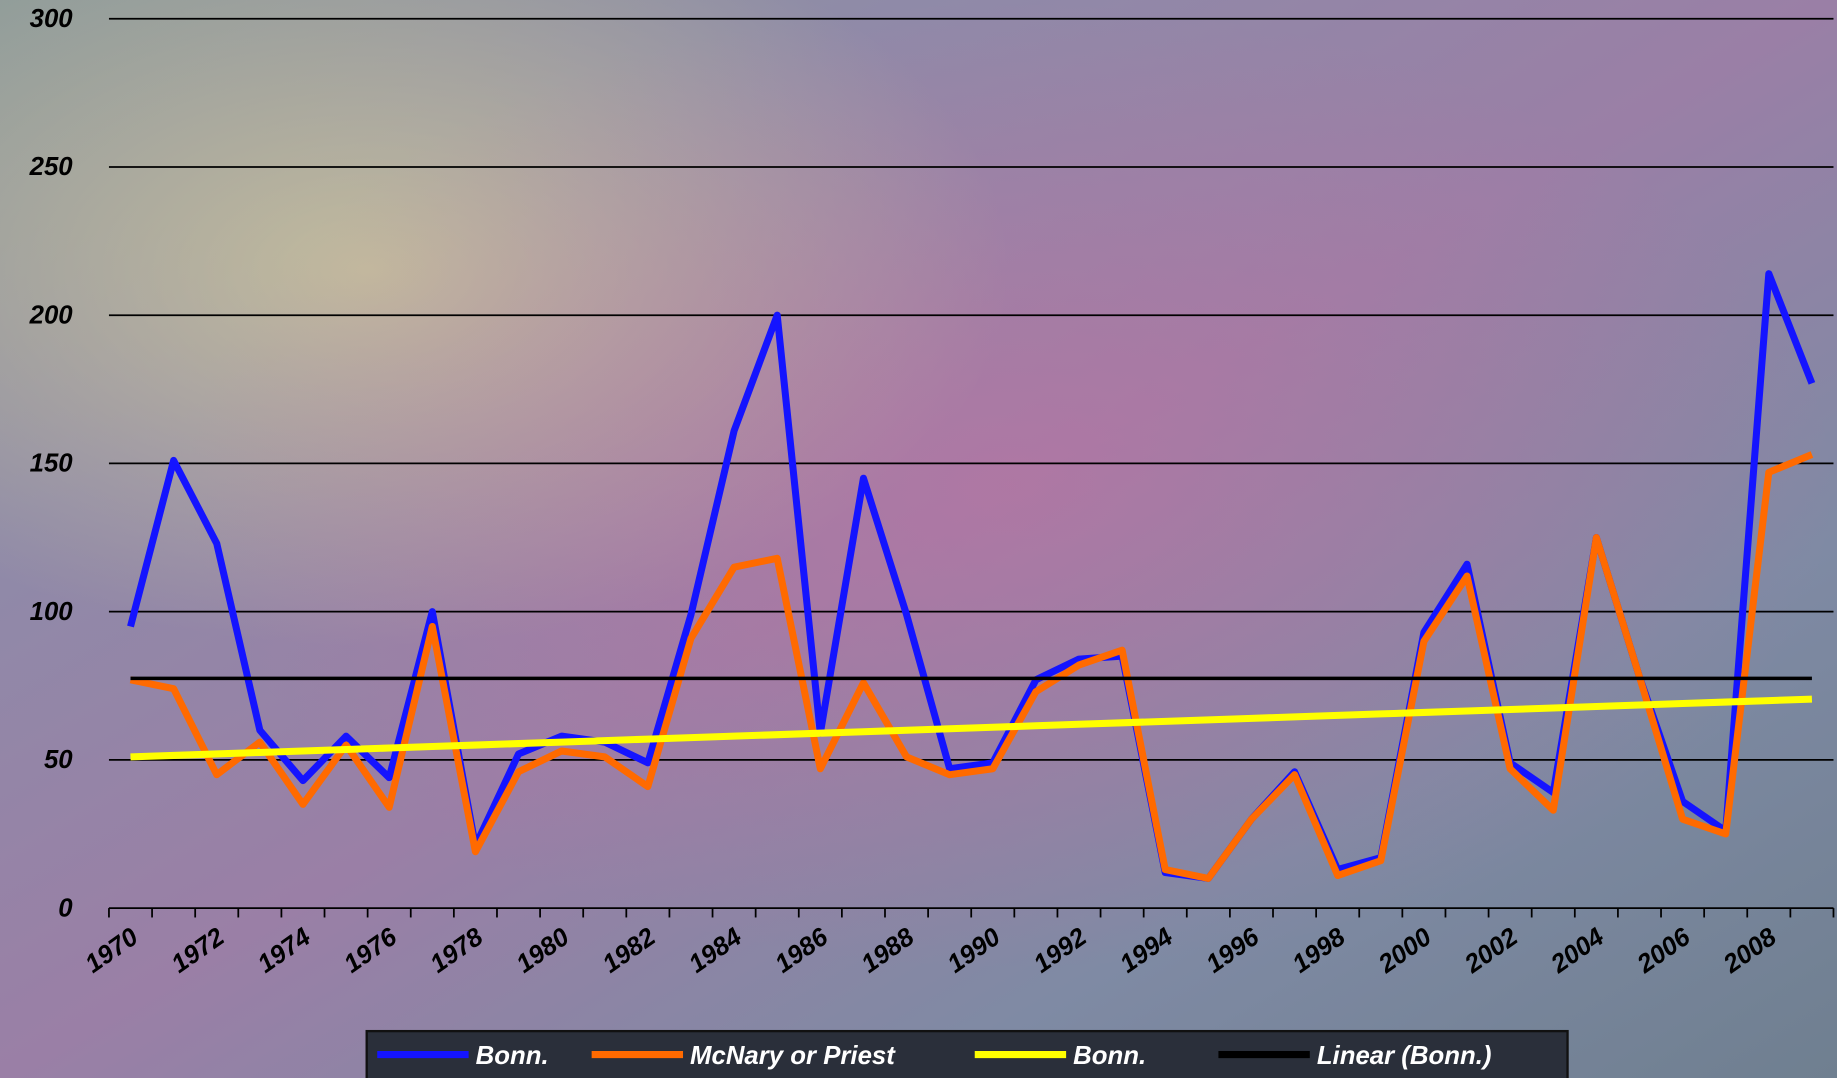 The width and height of the screenshot is (1837, 1078). I want to click on legend-label: Linear (Bonn.), so click(1404, 1056).